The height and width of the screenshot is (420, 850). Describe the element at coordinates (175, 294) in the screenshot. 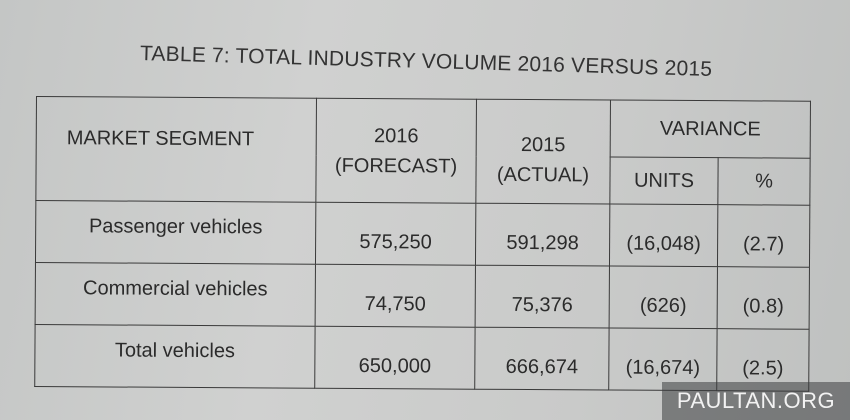

I see `row-label: Commercial vehicles` at that location.